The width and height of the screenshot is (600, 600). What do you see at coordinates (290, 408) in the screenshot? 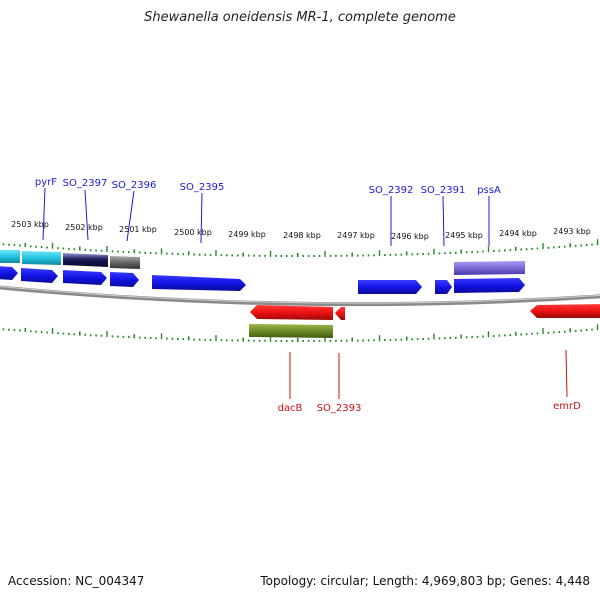
I see `gene-label-dacB: dacB` at bounding box center [290, 408].